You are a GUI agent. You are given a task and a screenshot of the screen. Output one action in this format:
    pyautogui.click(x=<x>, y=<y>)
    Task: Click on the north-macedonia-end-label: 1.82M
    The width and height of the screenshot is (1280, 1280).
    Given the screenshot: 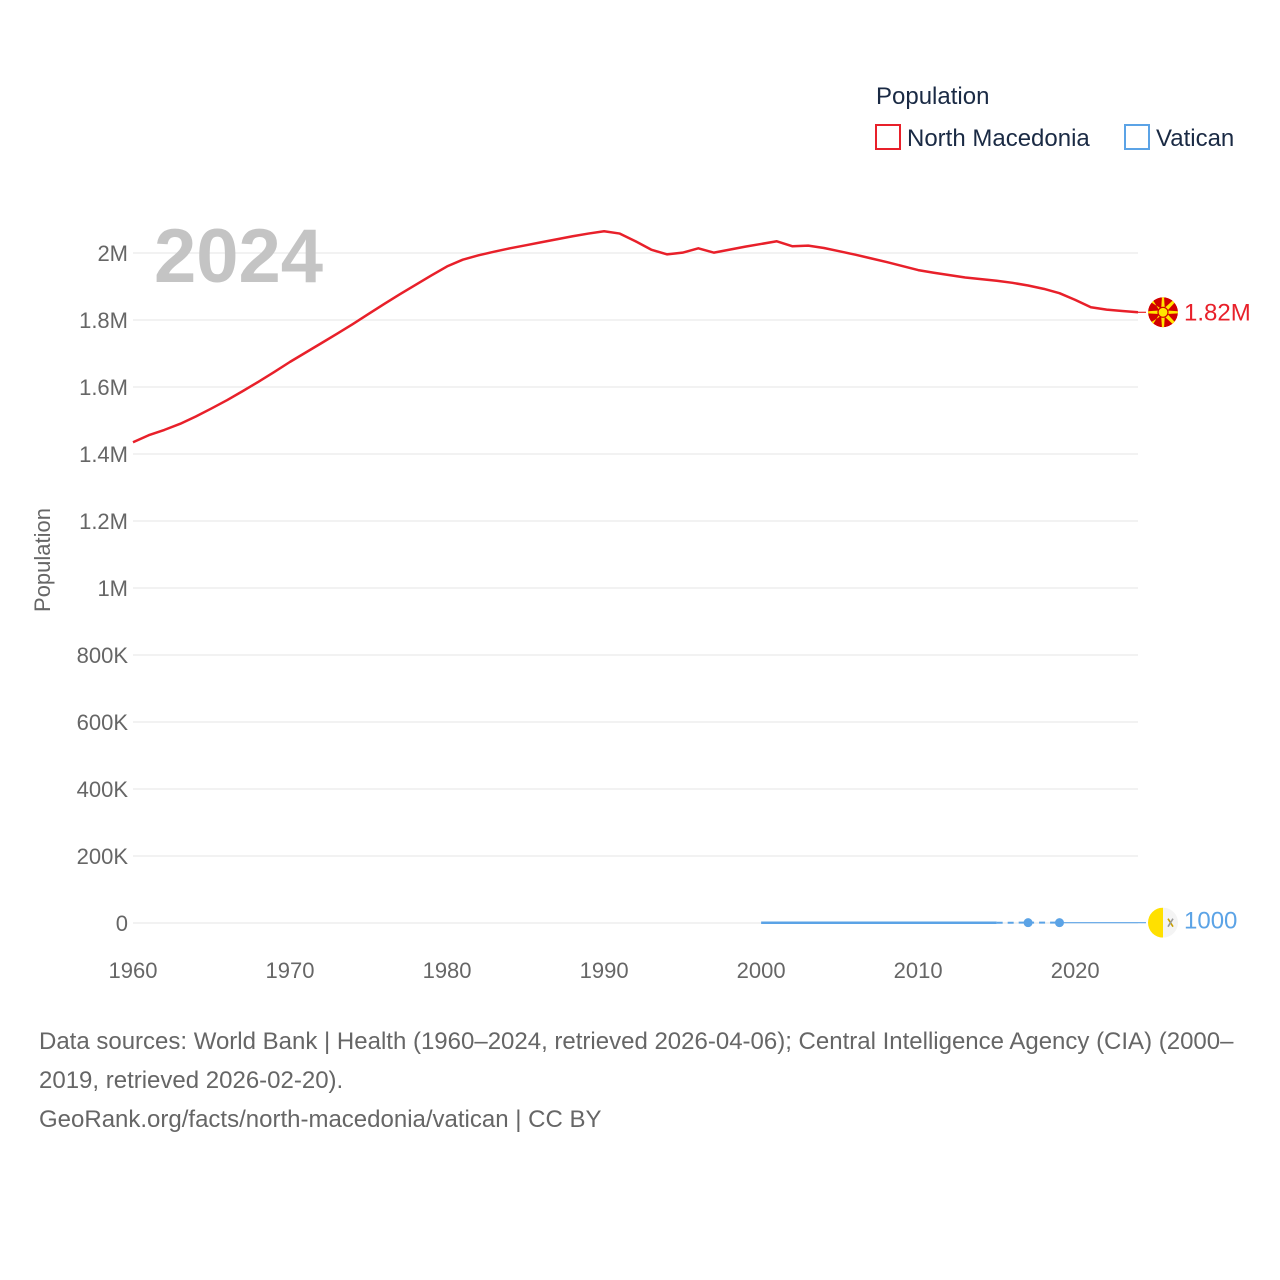 What is the action you would take?
    pyautogui.click(x=1217, y=312)
    